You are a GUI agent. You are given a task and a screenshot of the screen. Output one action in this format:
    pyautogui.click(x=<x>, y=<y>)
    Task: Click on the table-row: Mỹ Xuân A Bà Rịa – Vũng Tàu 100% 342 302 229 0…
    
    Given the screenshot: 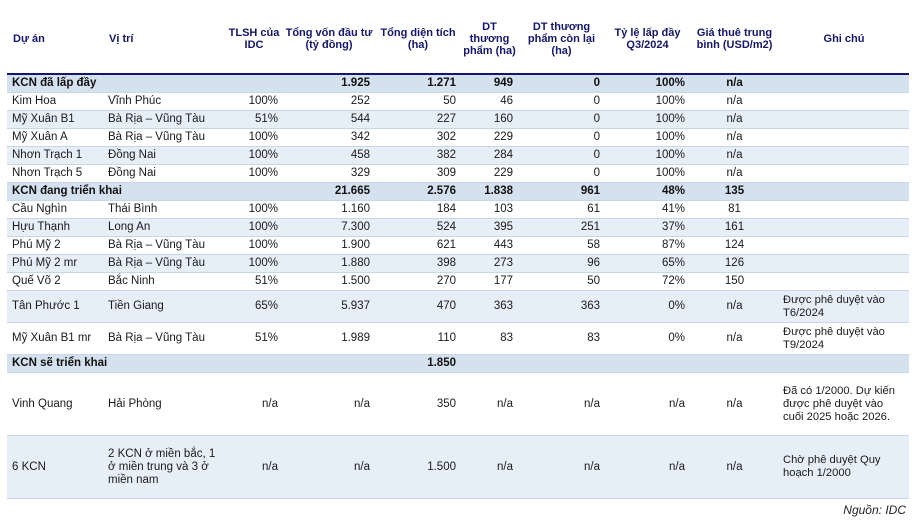 What is the action you would take?
    pyautogui.click(x=458, y=137)
    